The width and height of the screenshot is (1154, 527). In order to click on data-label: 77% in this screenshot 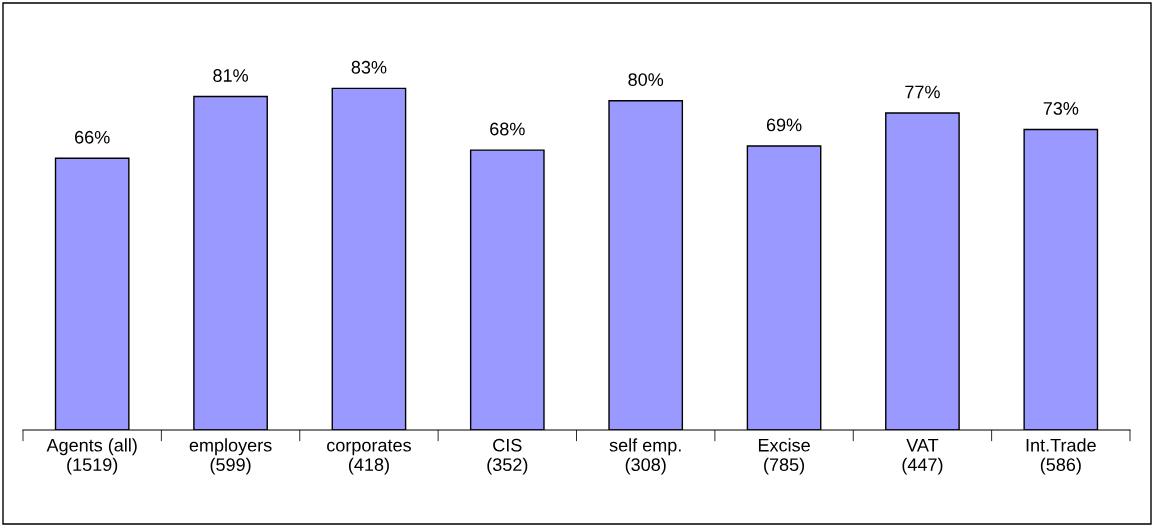, I will do `click(922, 92)`.